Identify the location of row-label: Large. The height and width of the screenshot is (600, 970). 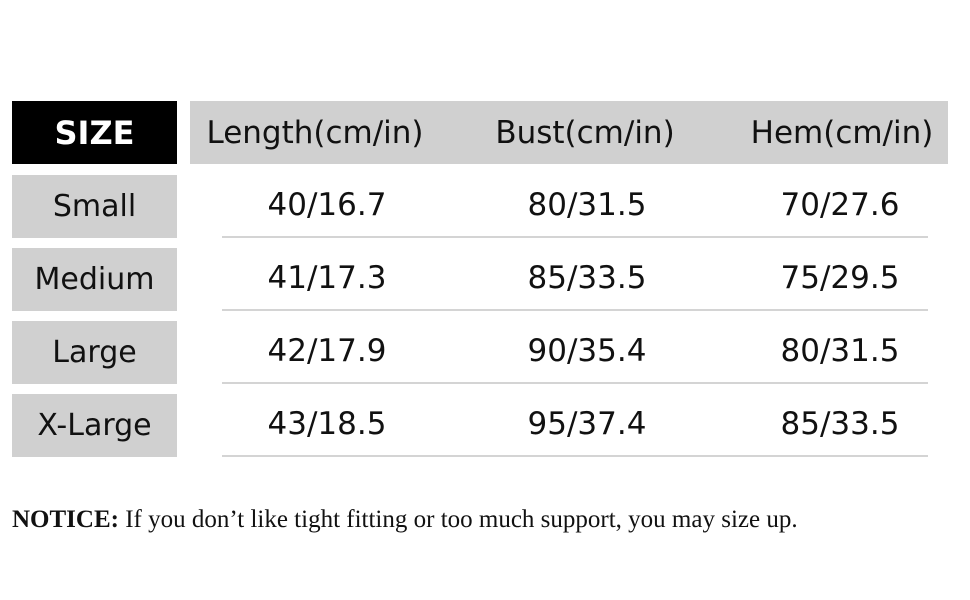
(94, 352).